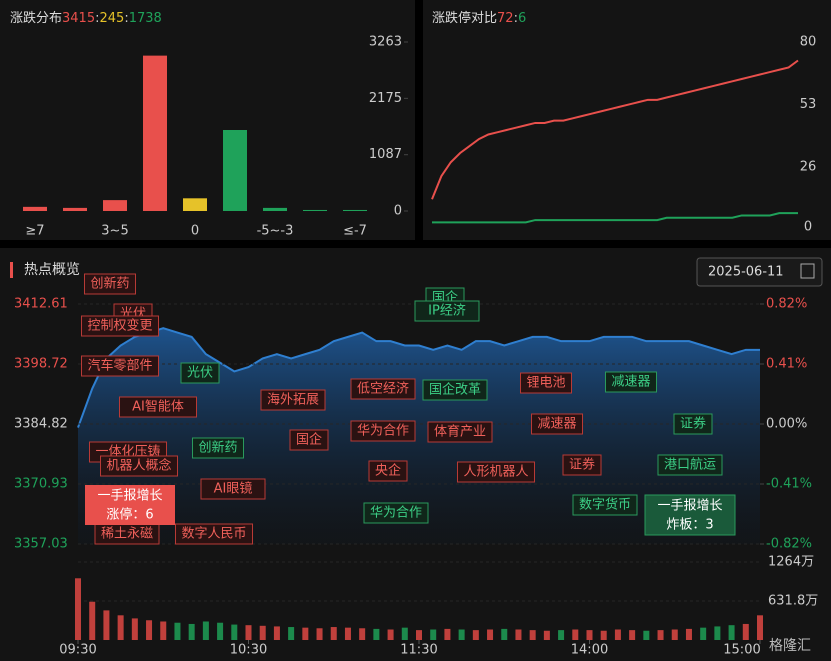  Describe the element at coordinates (808, 42) in the screenshot. I see `y-tick-label: 80` at that location.